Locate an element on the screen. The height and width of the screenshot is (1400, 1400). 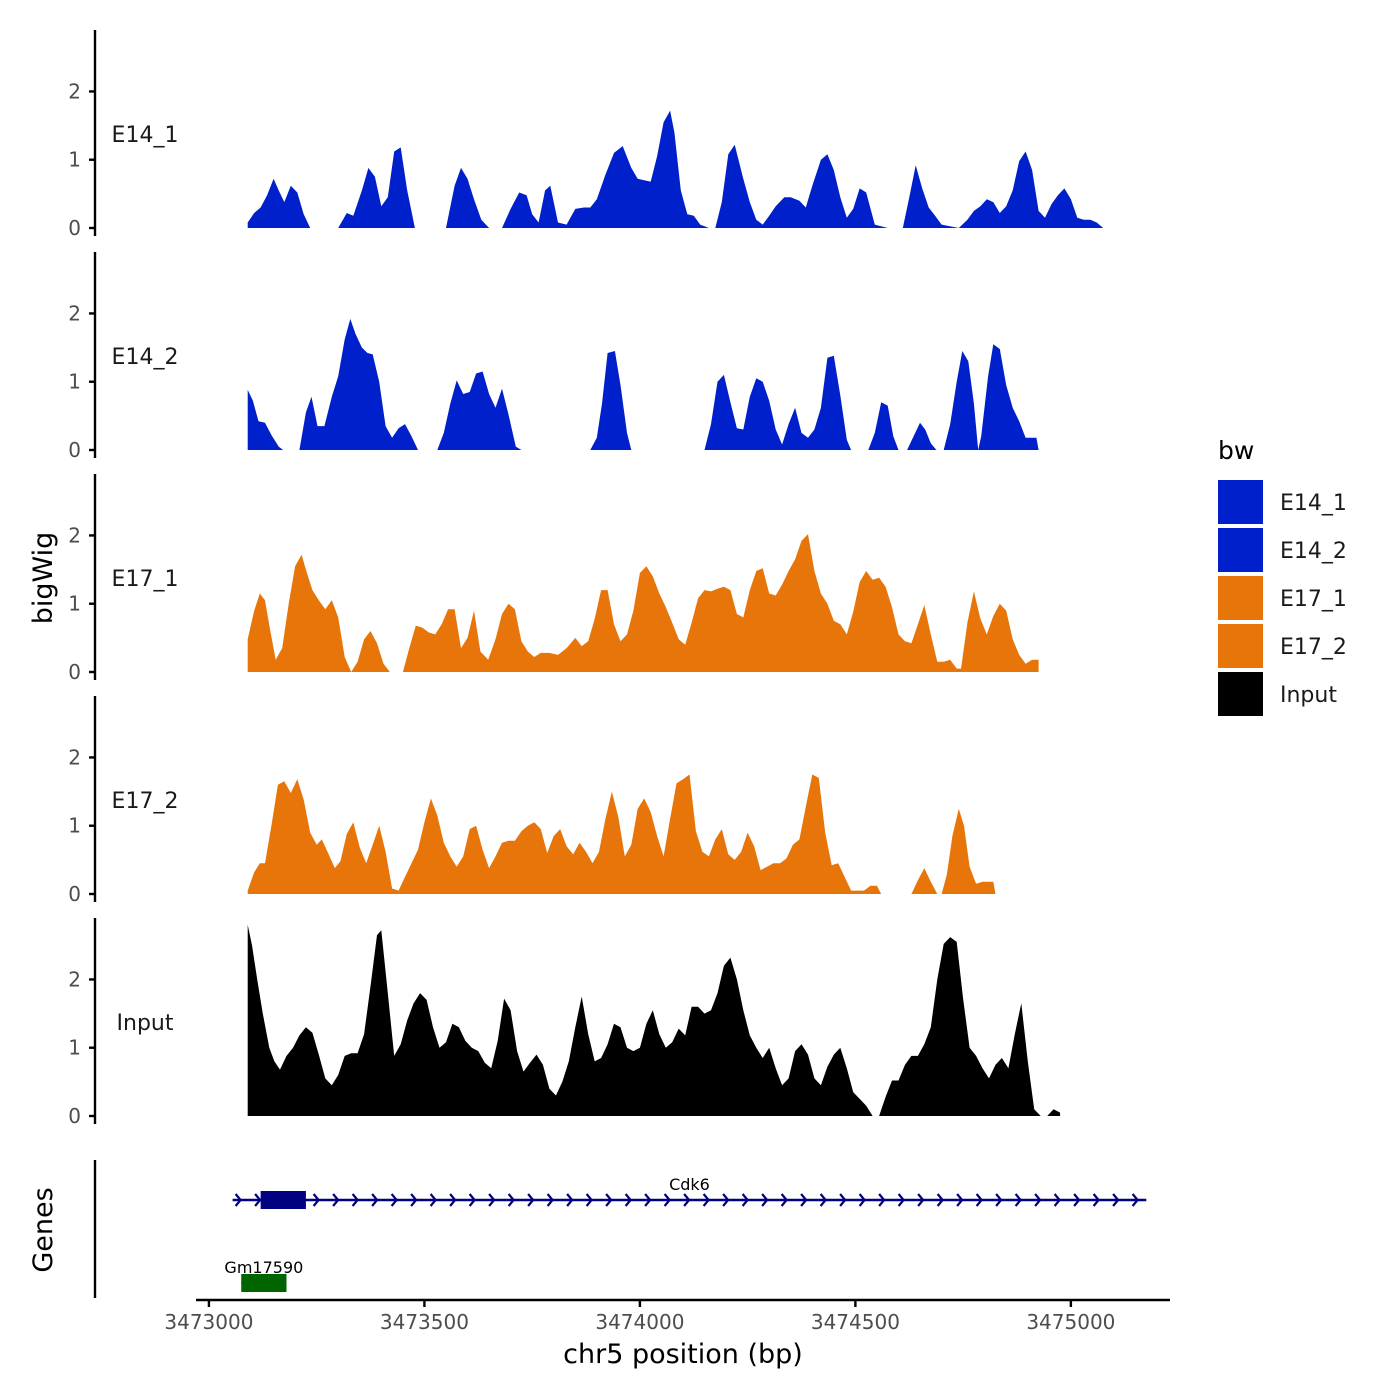
exon-gm17590 is located at coordinates (264, 1283).